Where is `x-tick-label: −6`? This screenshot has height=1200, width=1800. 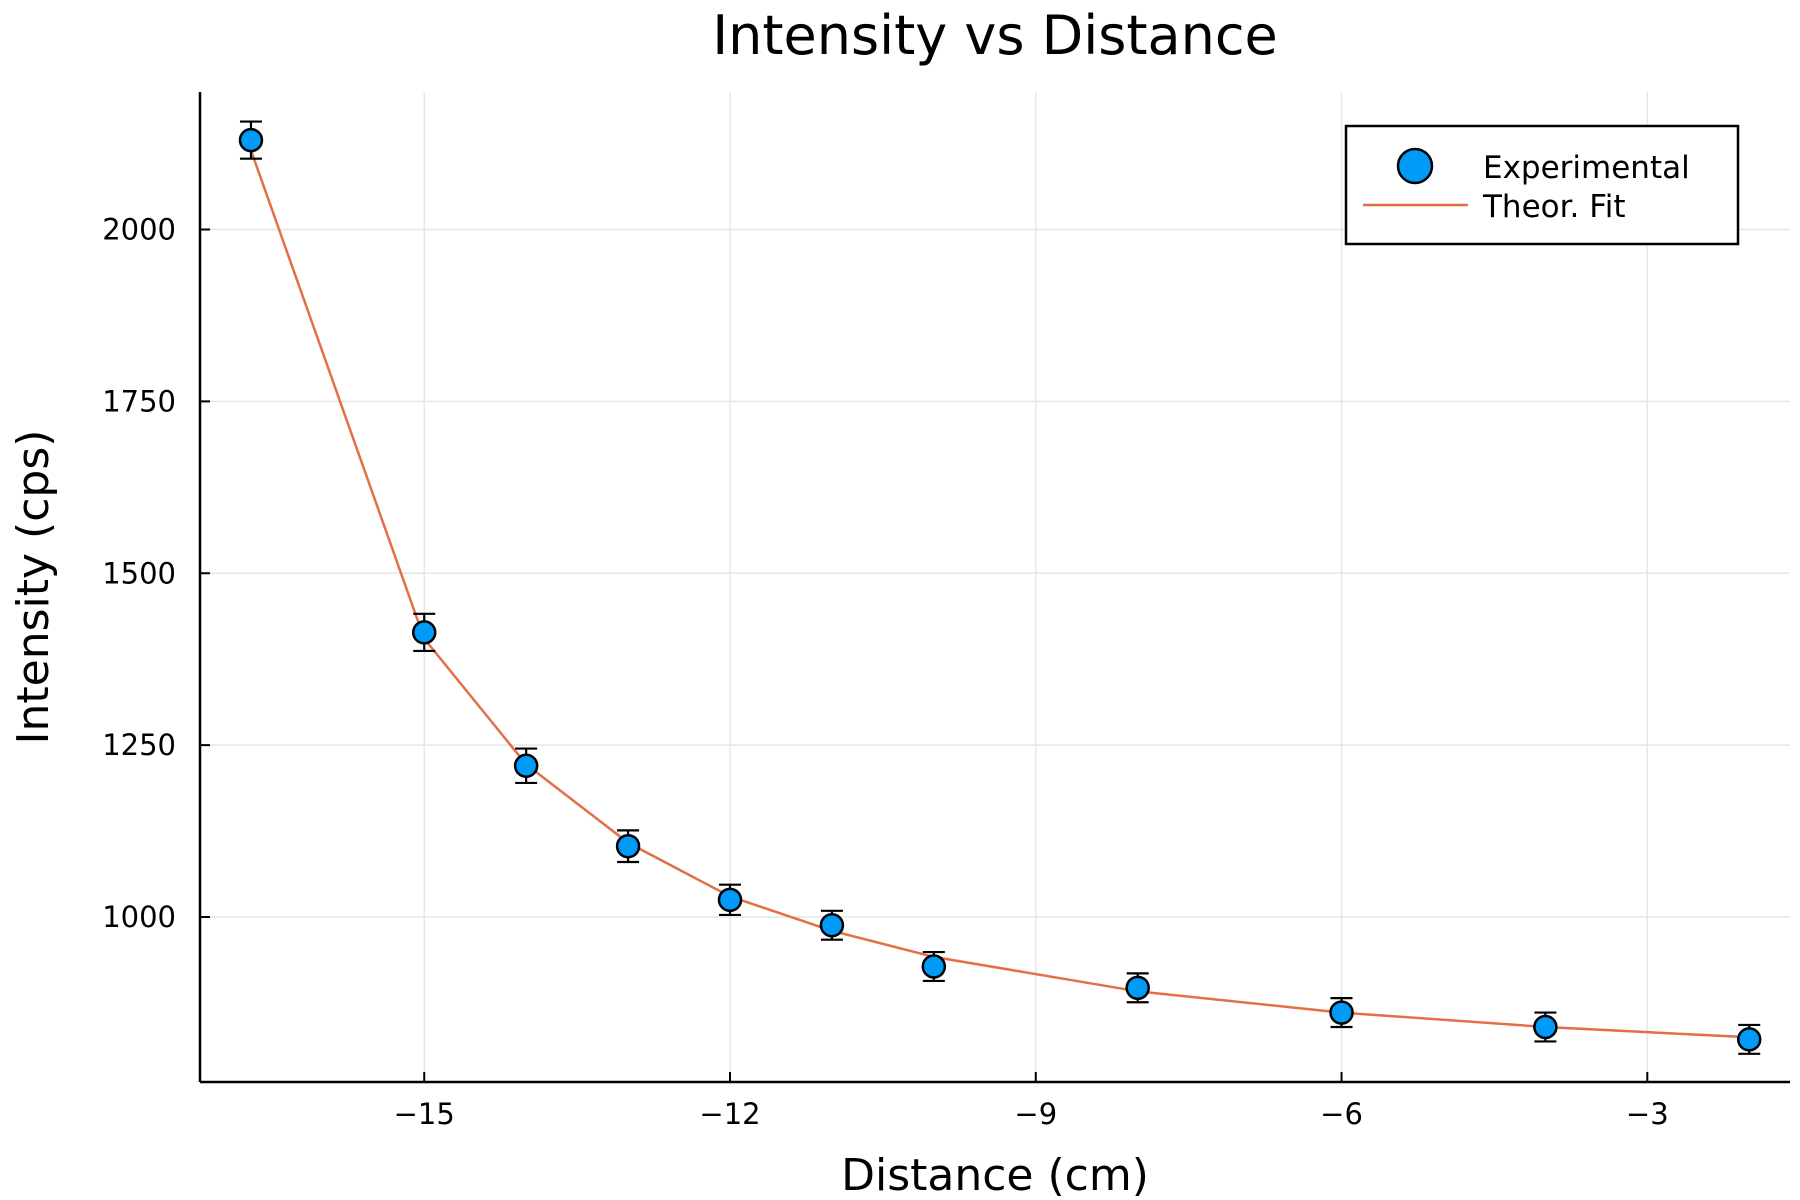
x-tick-label: −6 is located at coordinates (1341, 1114).